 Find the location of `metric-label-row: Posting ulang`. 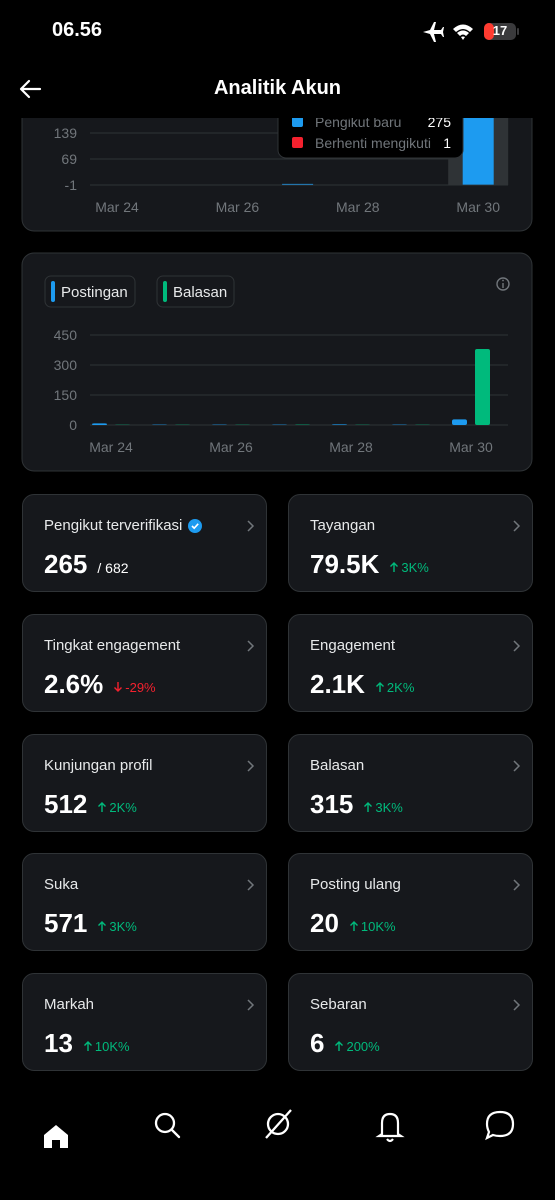

metric-label-row: Posting ulang is located at coordinates (355, 884).